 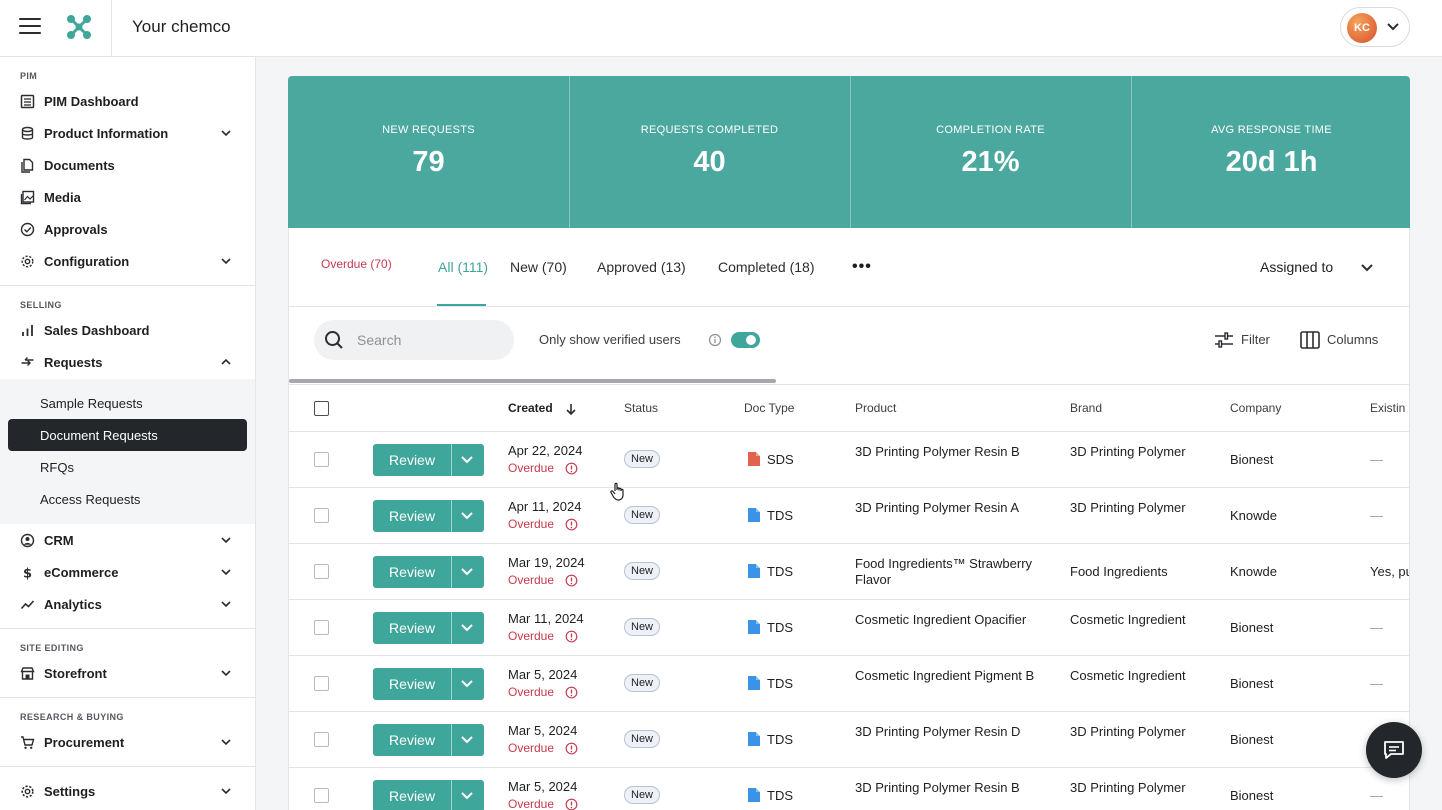 I want to click on sidebar-item-approvals: Approvals, so click(x=128, y=229).